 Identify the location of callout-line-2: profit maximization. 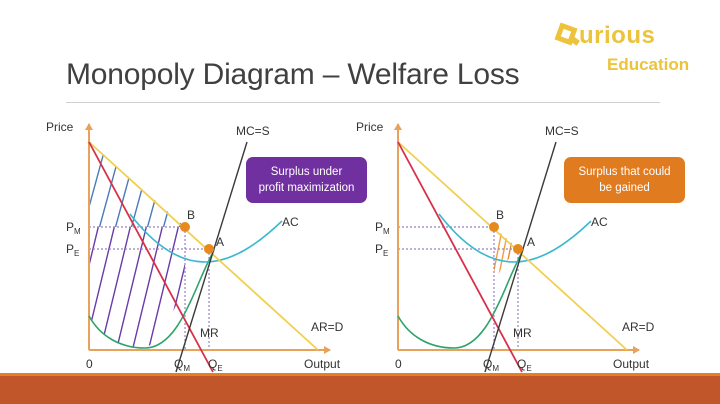
(306, 188).